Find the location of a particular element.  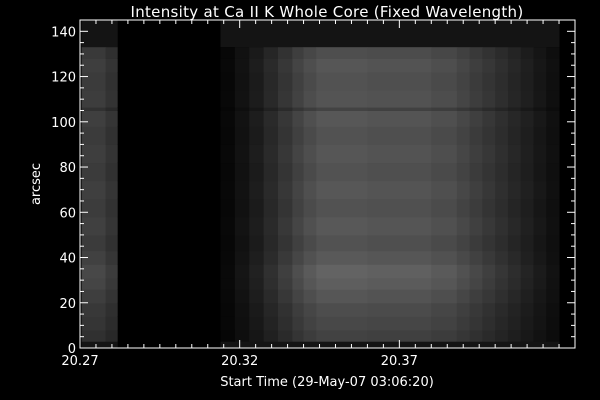

y-tick-label: 120 is located at coordinates (63, 78).